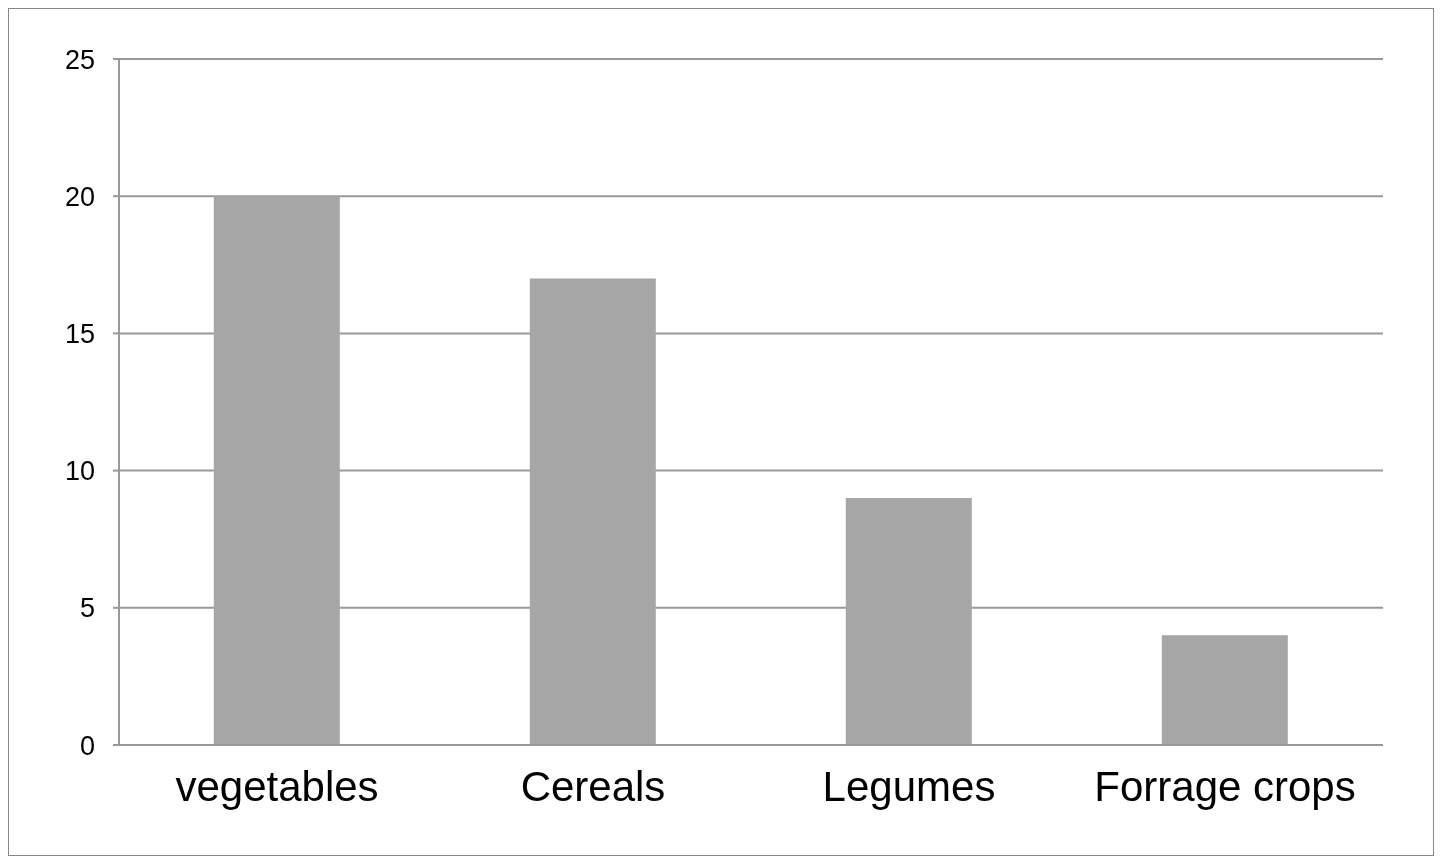 Image resolution: width=1442 pixels, height=864 pixels. Describe the element at coordinates (277, 786) in the screenshot. I see `x-tick-label: vegetables` at that location.